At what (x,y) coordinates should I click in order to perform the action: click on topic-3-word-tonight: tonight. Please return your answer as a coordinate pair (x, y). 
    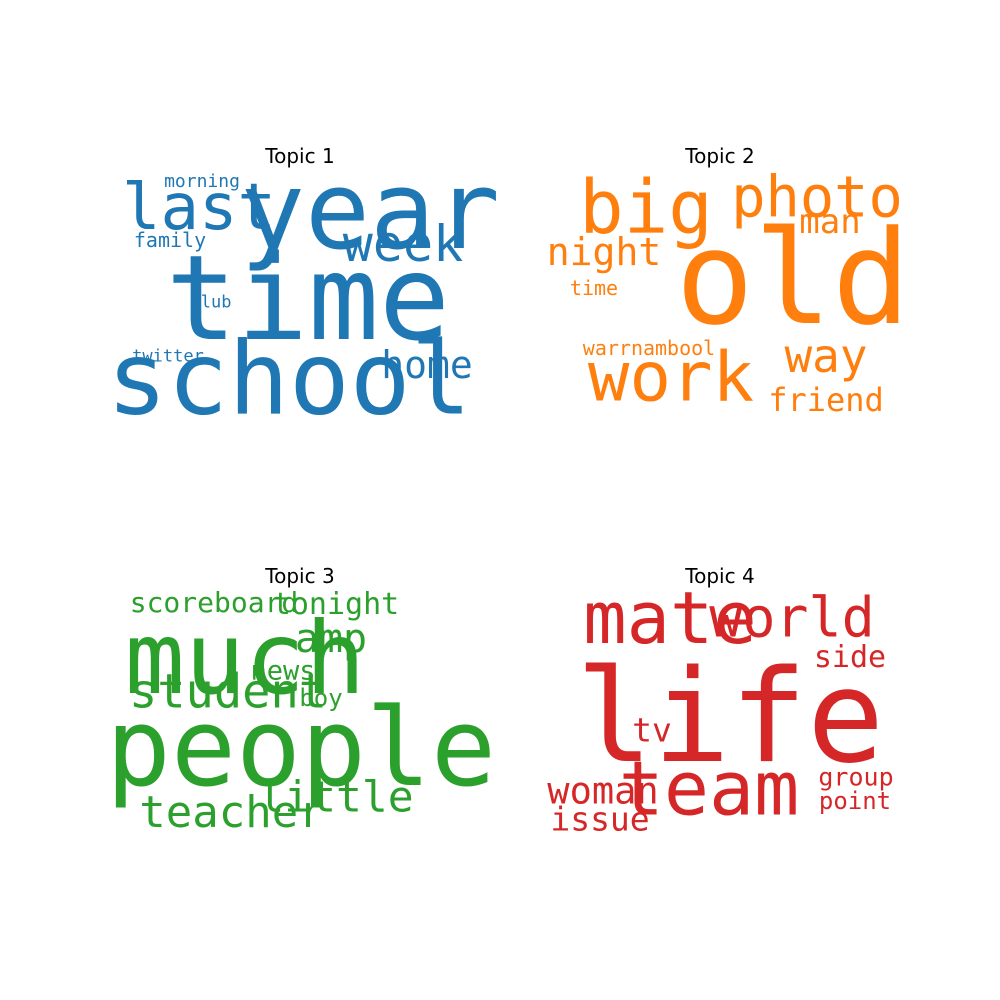
    Looking at the image, I should click on (336, 604).